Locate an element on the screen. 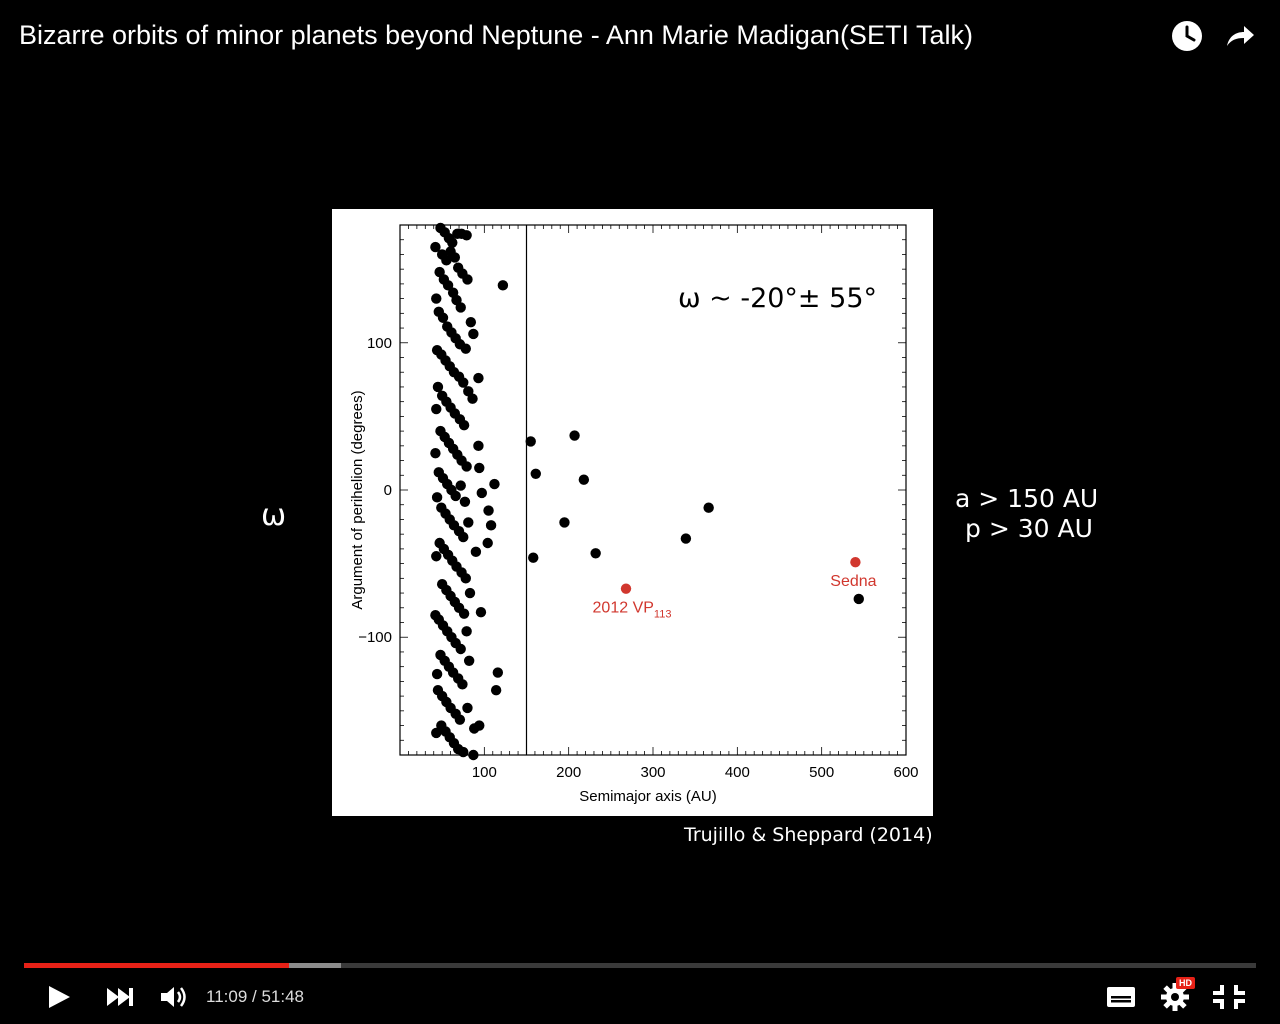  x-axis-label: Semimajor axis (AU) is located at coordinates (648, 796).